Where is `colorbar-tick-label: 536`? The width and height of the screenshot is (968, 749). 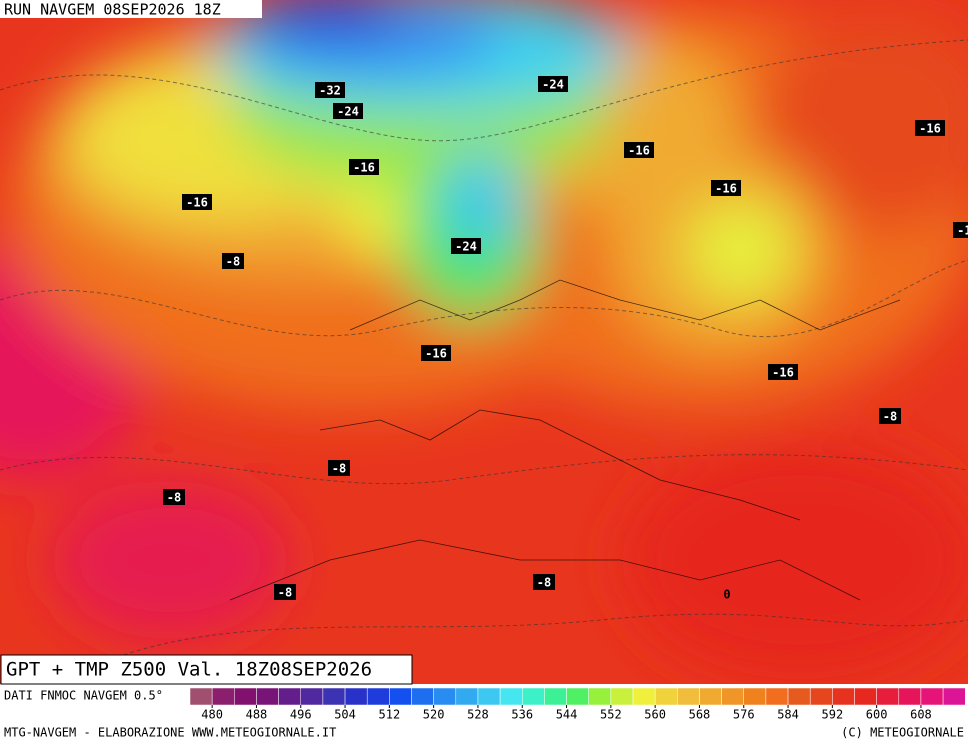 colorbar-tick-label: 536 is located at coordinates (522, 715).